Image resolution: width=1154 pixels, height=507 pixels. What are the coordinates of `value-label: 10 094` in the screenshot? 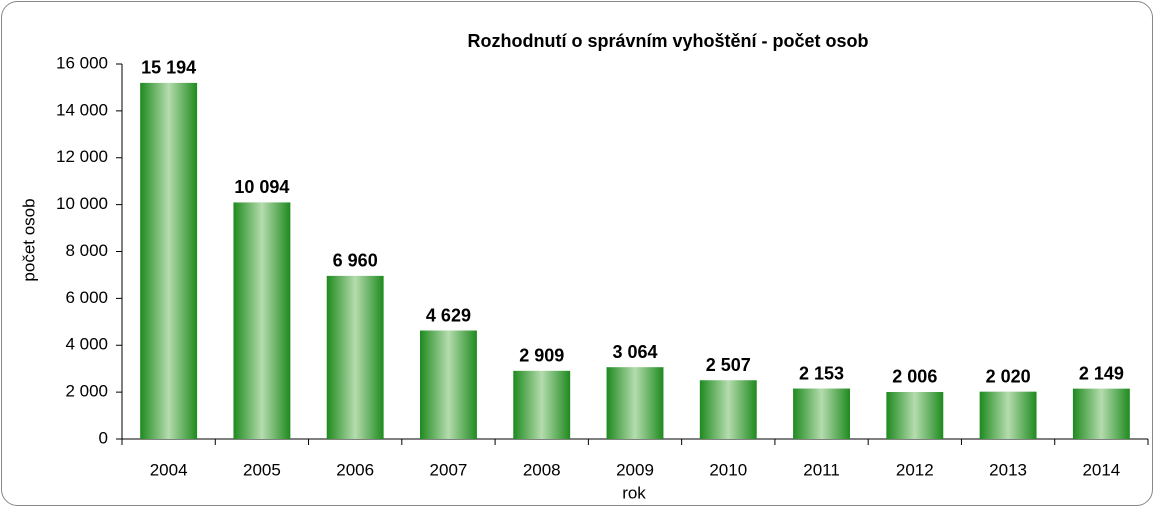 It's located at (261, 187).